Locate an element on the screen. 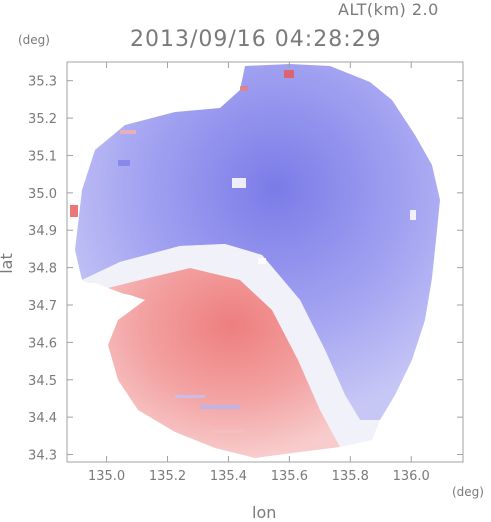 The height and width of the screenshot is (522, 491). x-axis-label: lon is located at coordinates (264, 512).